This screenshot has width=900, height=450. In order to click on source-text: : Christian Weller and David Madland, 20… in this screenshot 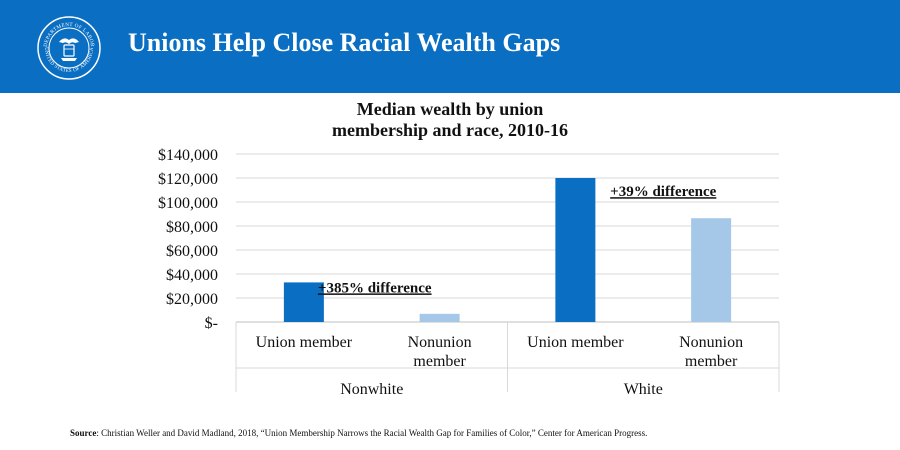, I will do `click(372, 433)`.